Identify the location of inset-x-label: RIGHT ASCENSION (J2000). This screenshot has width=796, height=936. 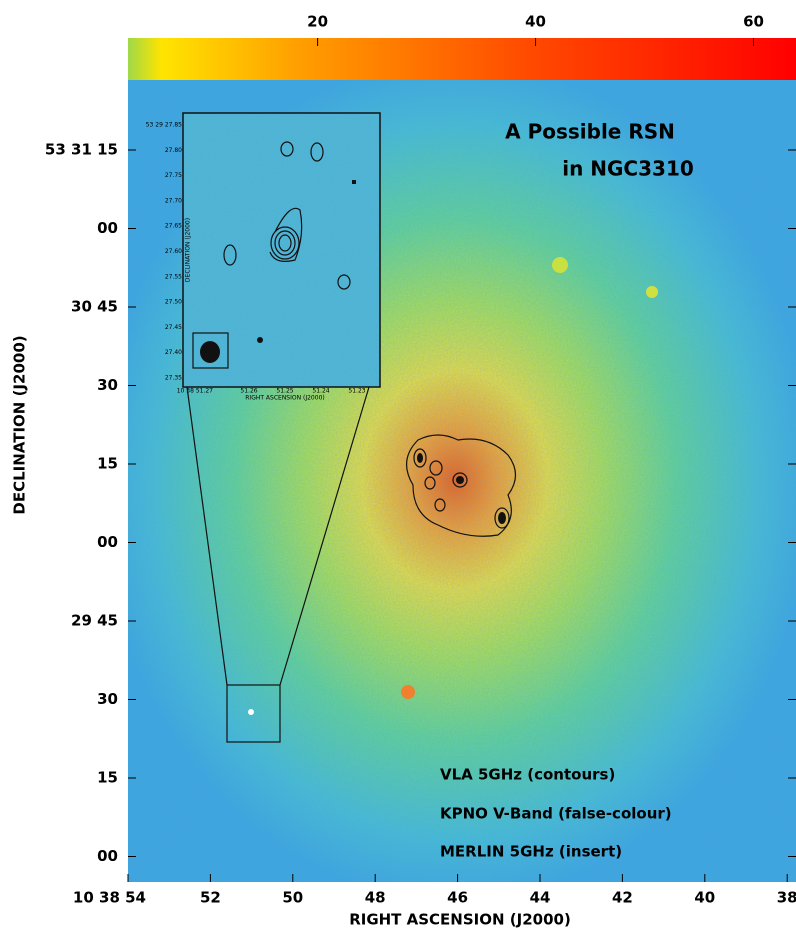
(284, 398).